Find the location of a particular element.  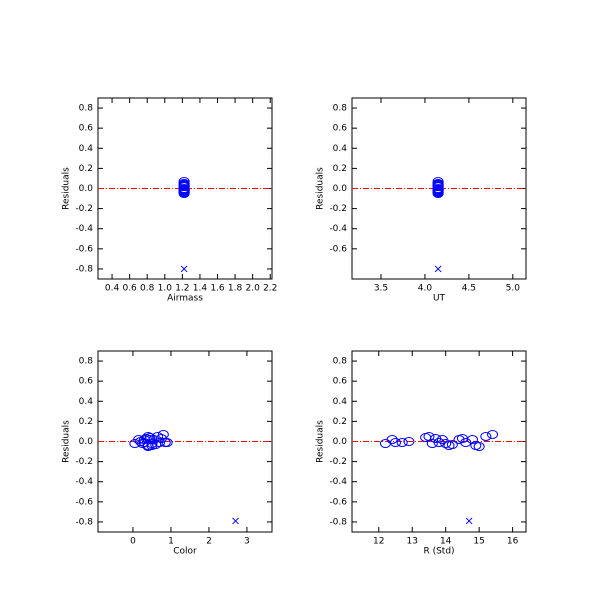

x-tick-label: 3 is located at coordinates (247, 542).